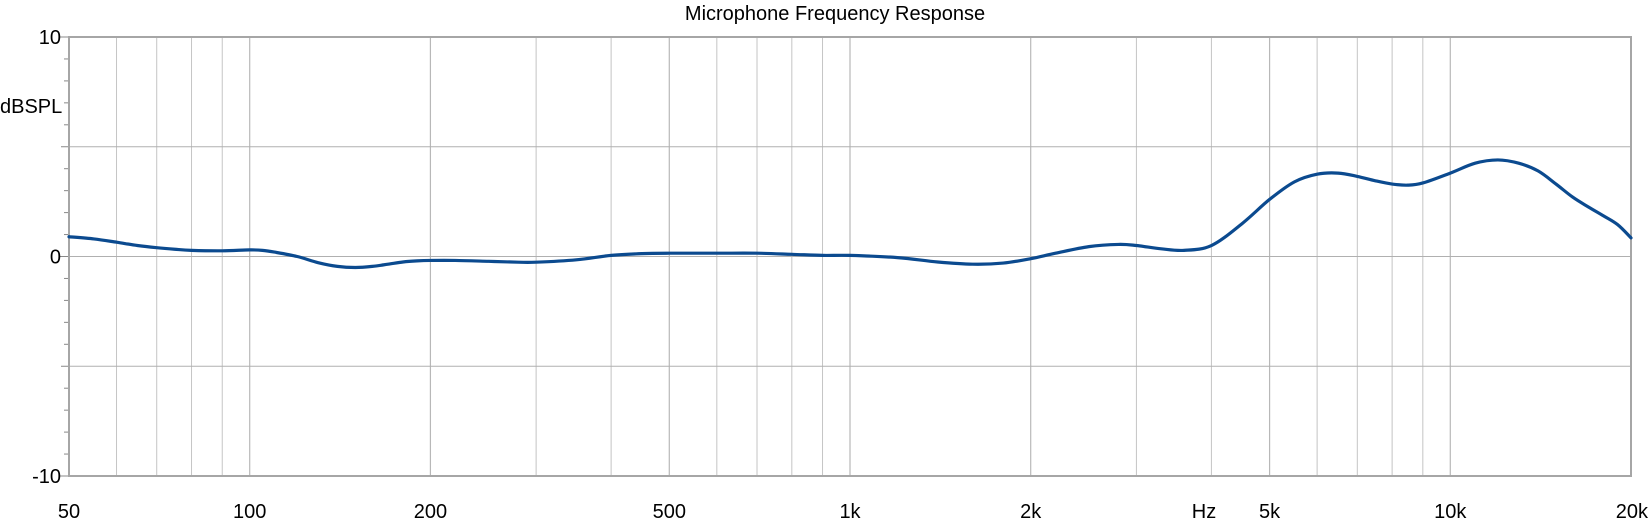 This screenshot has width=1650, height=529. I want to click on x-tick-label: 2k, so click(1031, 512).